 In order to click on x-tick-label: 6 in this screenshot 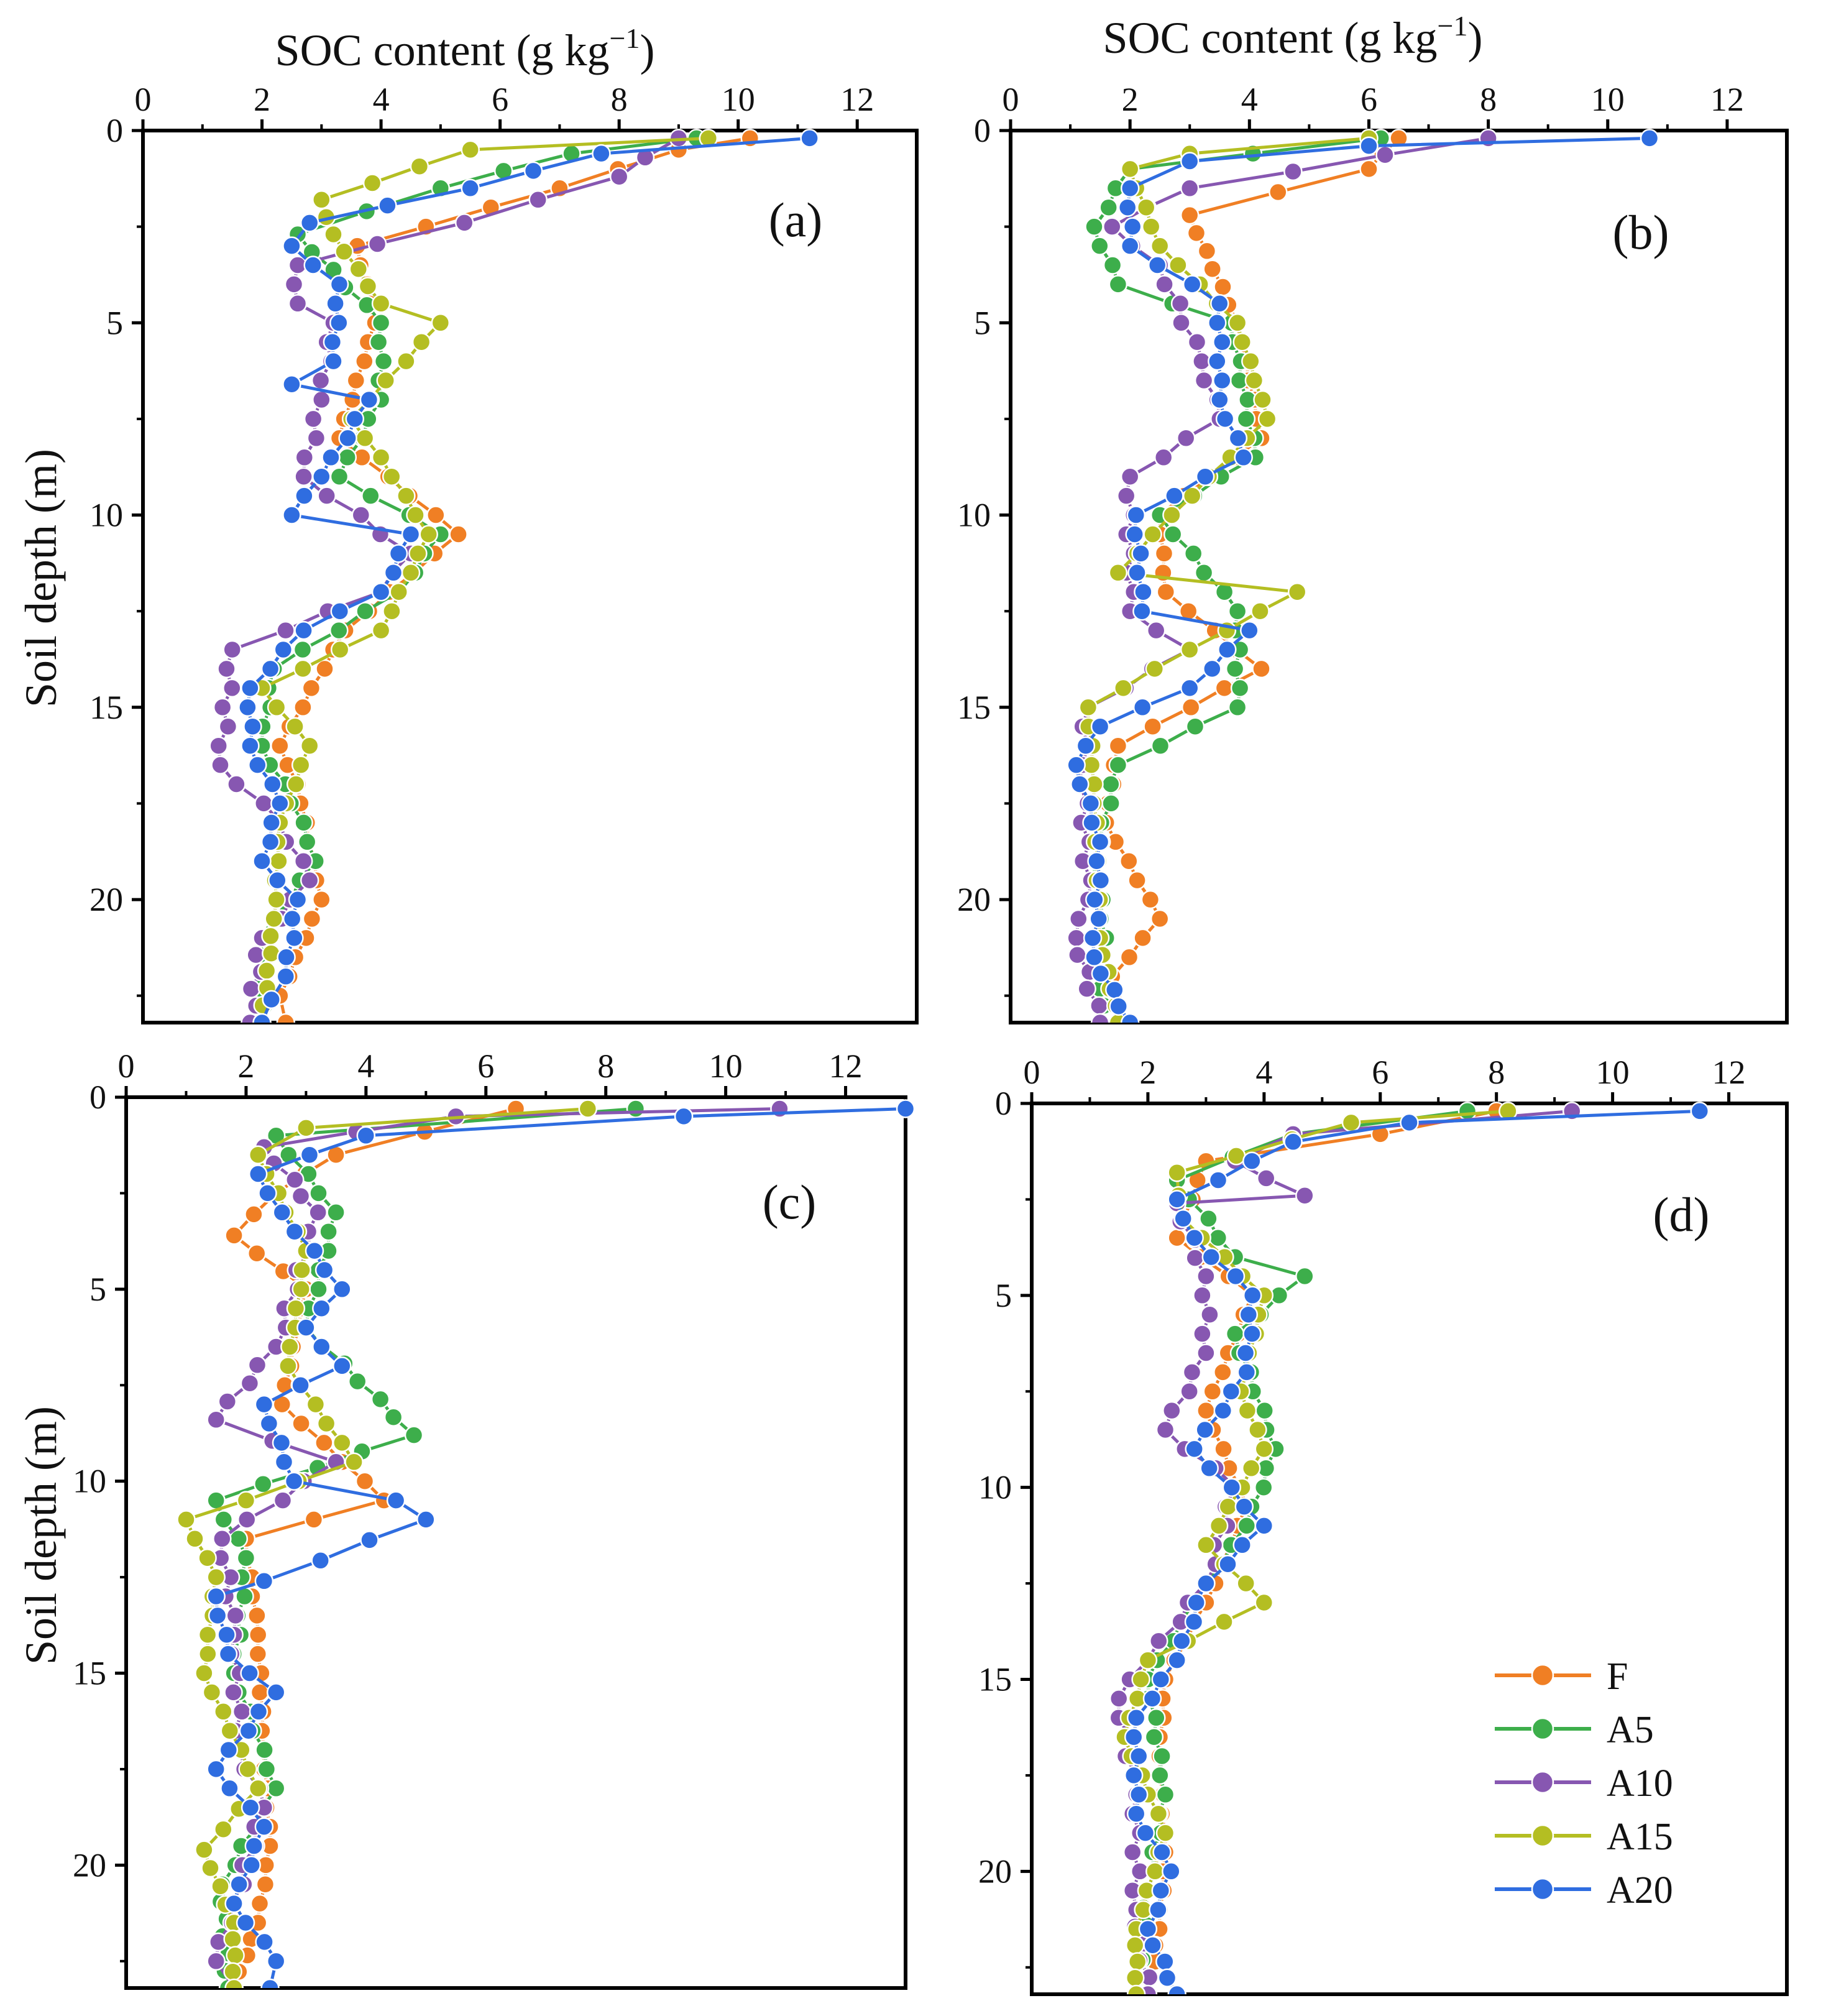, I will do `click(485, 1066)`.